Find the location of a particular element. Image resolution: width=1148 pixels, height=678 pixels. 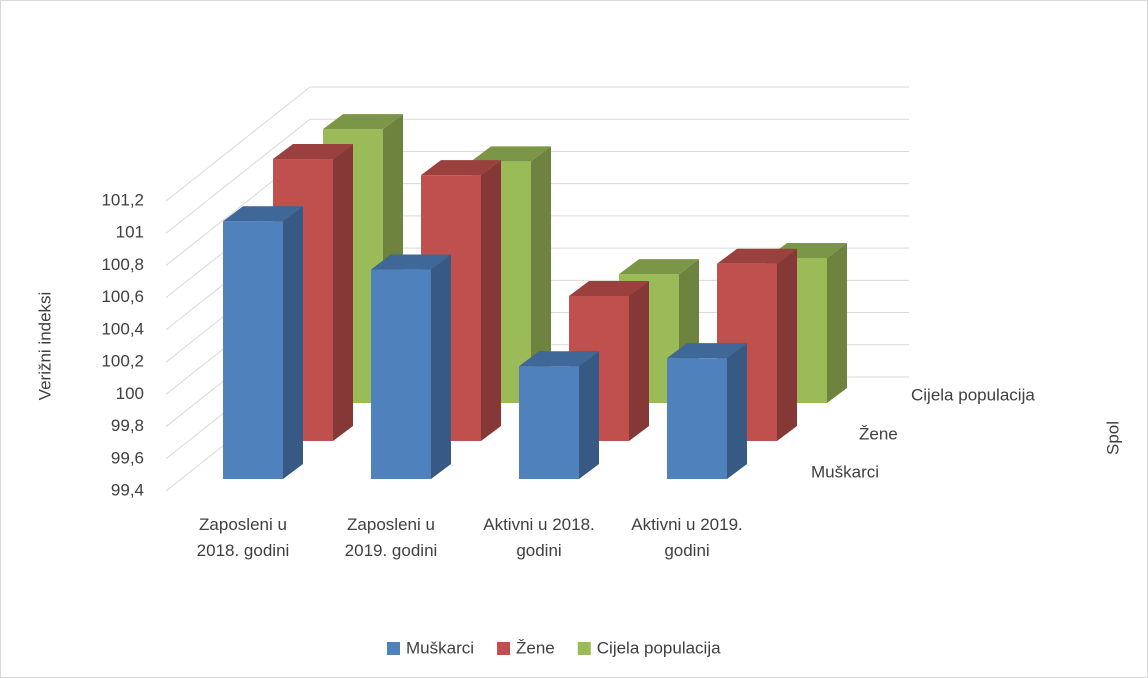

z-tick-label: Cijela populacija is located at coordinates (973, 394).